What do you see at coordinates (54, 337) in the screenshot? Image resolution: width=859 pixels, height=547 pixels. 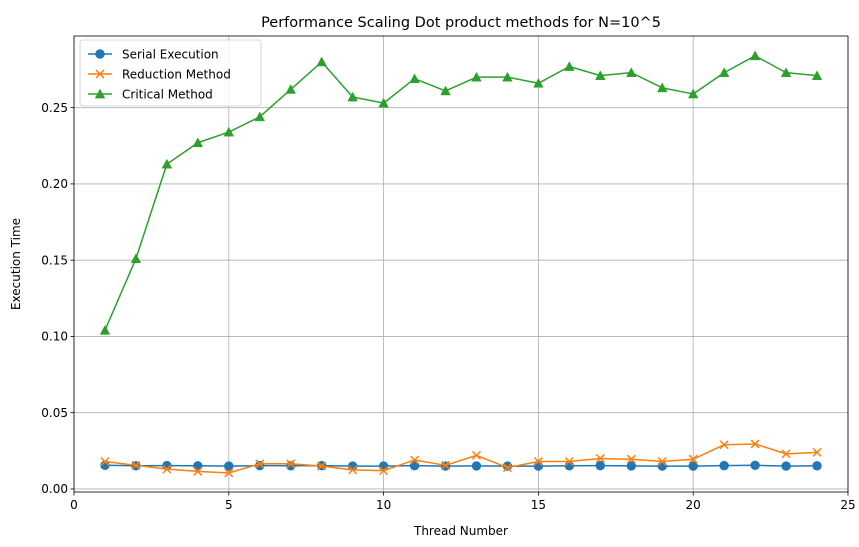 I see `y-tick-label: 0.10` at bounding box center [54, 337].